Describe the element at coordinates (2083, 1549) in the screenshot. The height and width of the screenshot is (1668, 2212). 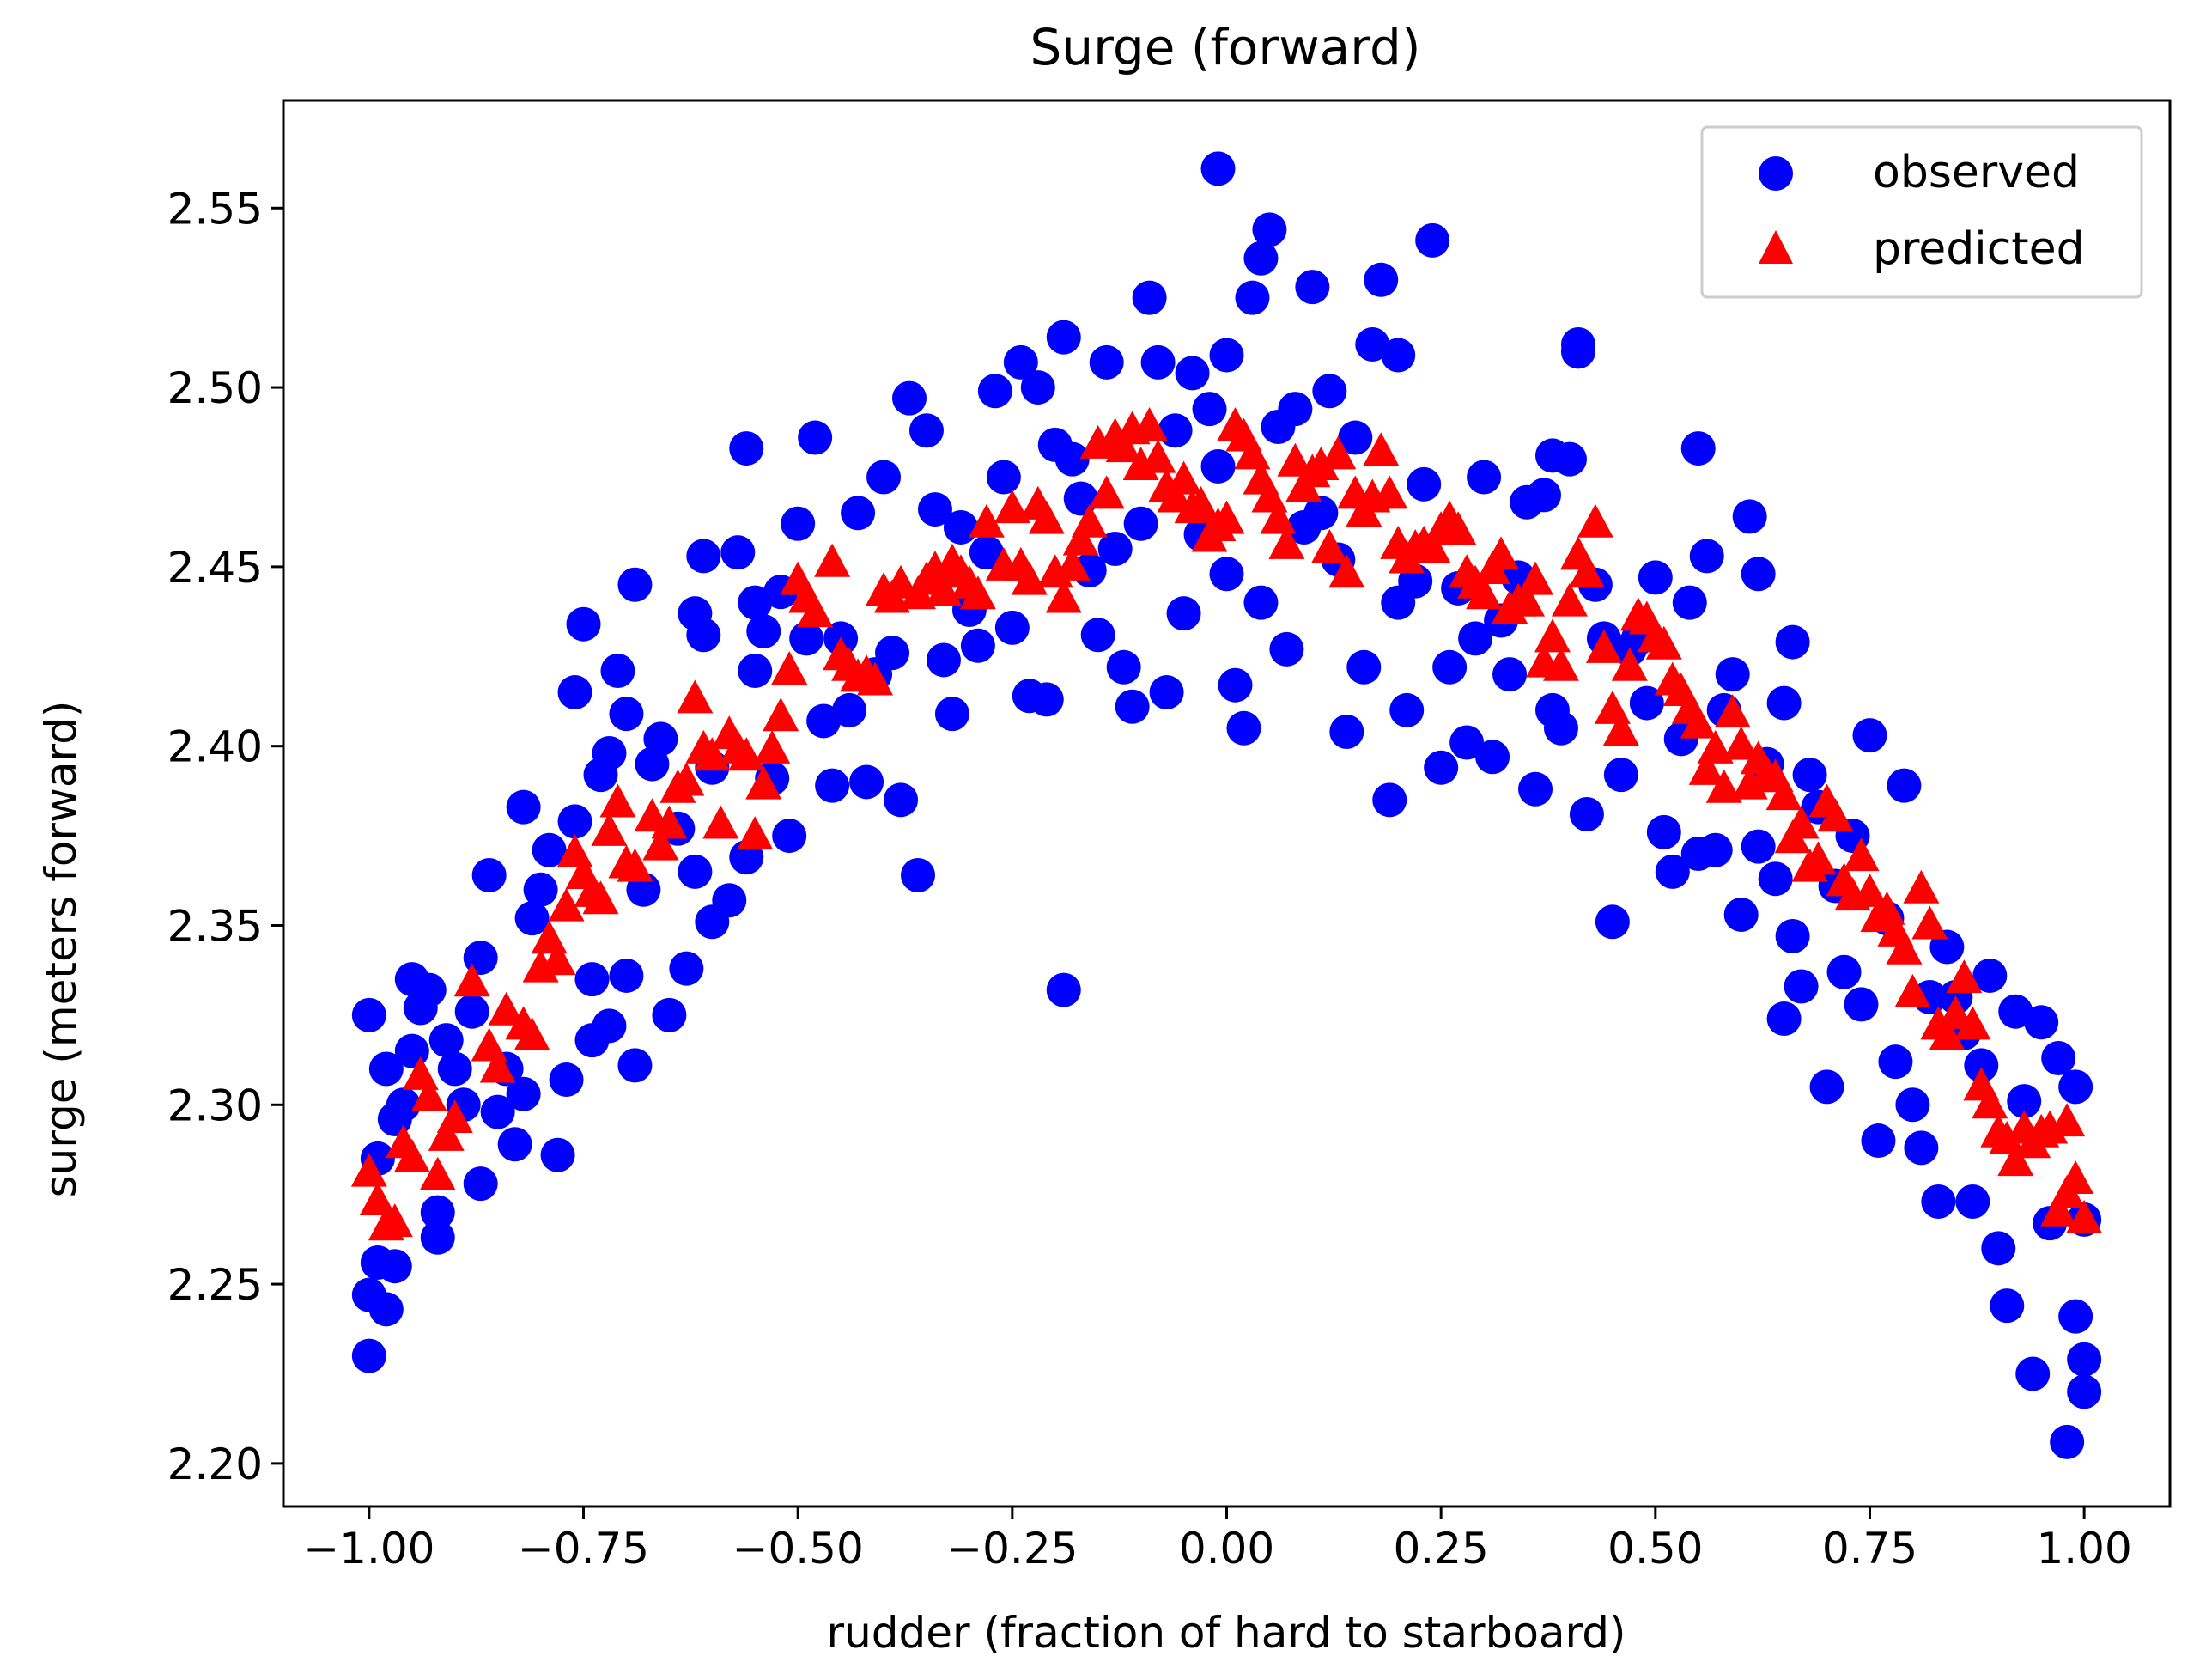
I see `x-tick-label: 1.00` at that location.